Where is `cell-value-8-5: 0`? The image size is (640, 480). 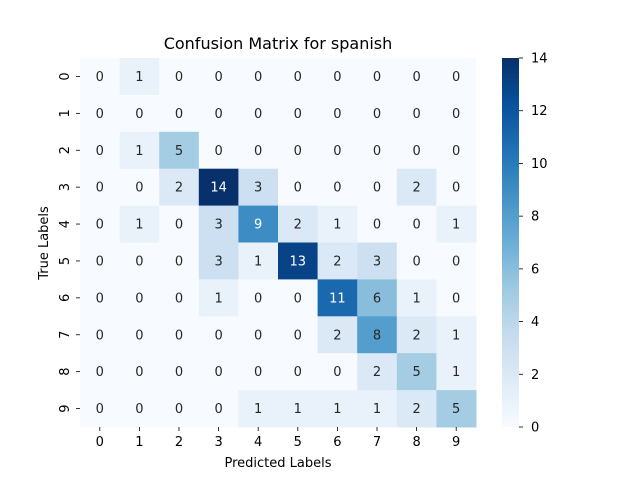 cell-value-8-5: 0 is located at coordinates (298, 372).